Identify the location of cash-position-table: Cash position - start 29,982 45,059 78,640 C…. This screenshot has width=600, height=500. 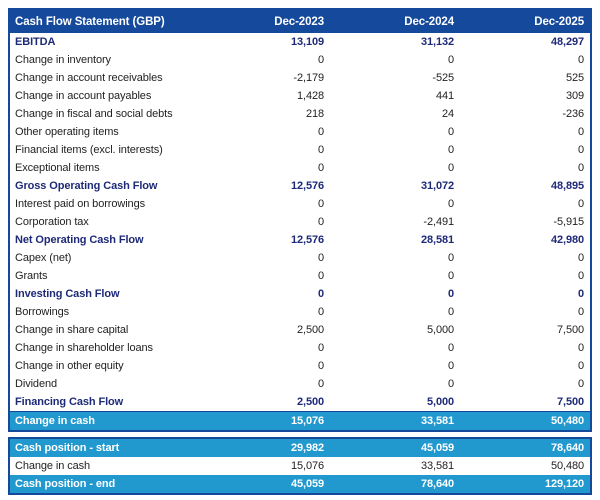
(300, 466).